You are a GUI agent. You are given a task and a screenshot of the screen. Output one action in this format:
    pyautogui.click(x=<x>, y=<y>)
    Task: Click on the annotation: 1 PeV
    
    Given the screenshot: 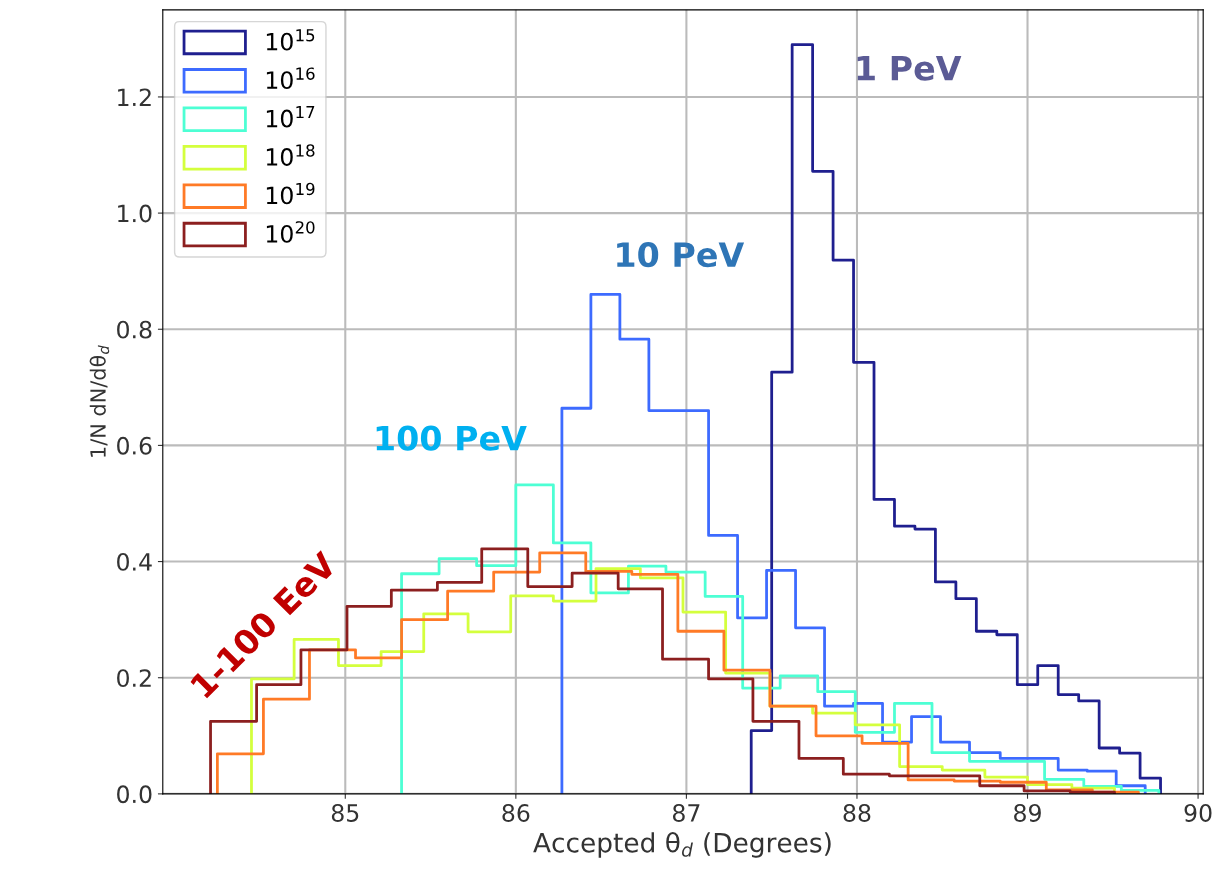 What is the action you would take?
    pyautogui.click(x=909, y=68)
    